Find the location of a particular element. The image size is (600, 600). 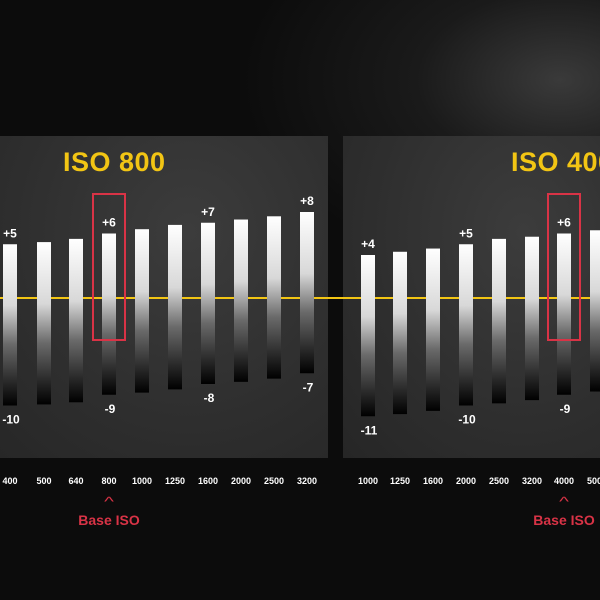

iso-tick-label: 640 is located at coordinates (75, 481).